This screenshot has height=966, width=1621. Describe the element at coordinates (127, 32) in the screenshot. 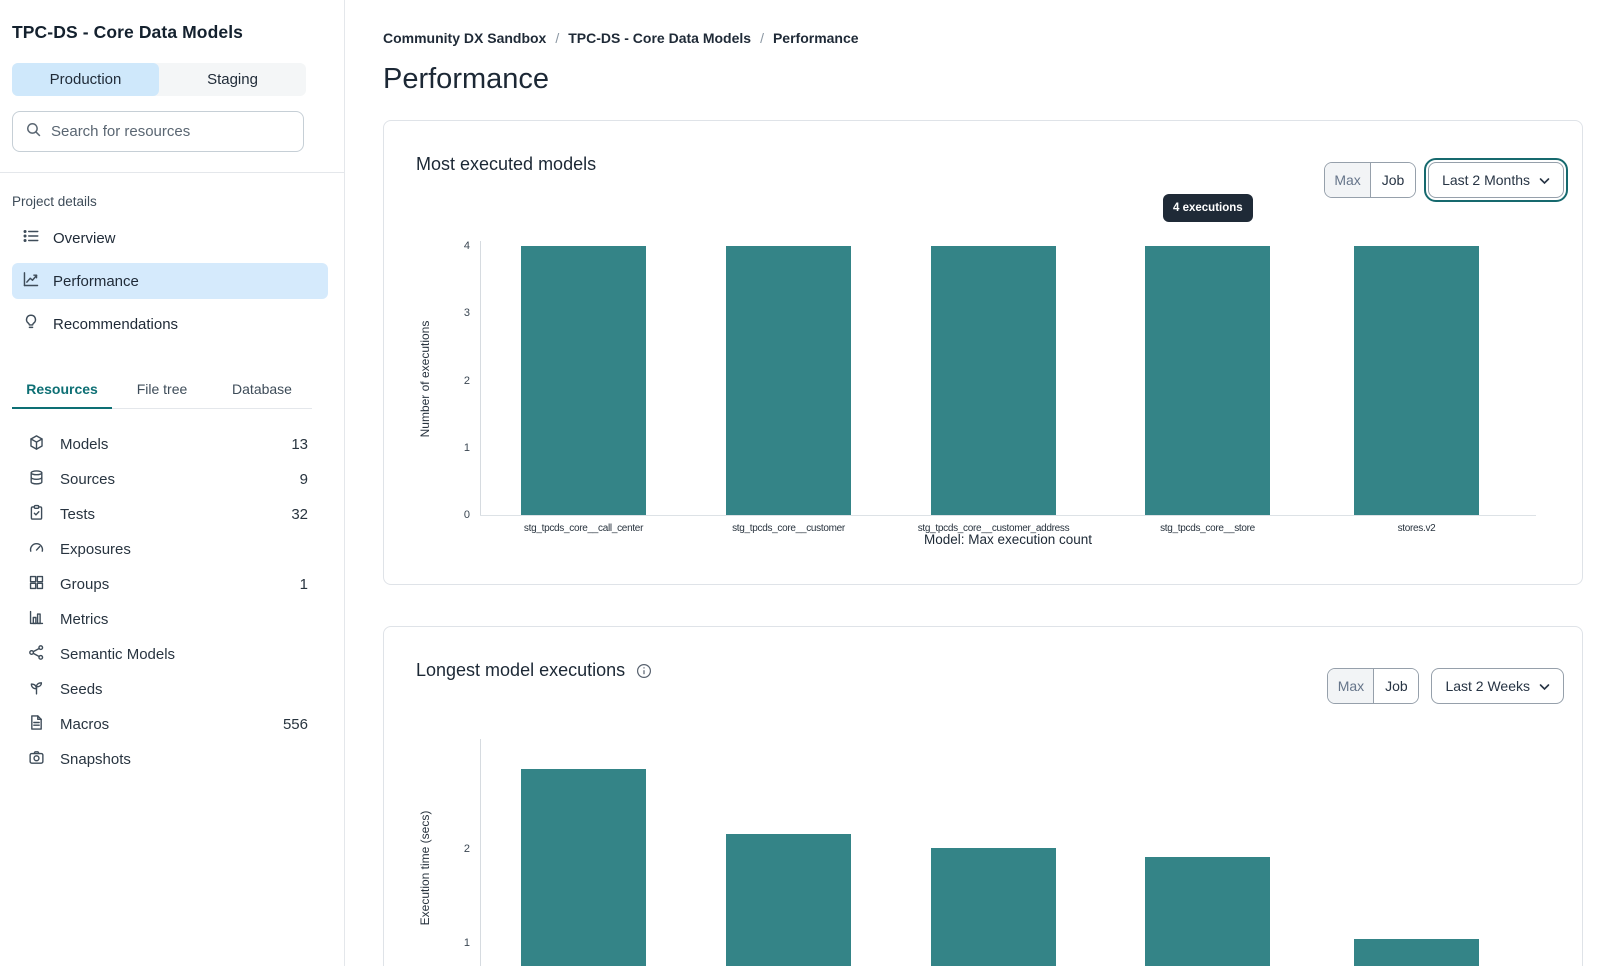

I see `project-title: TPC-DS - Core Data Models` at that location.